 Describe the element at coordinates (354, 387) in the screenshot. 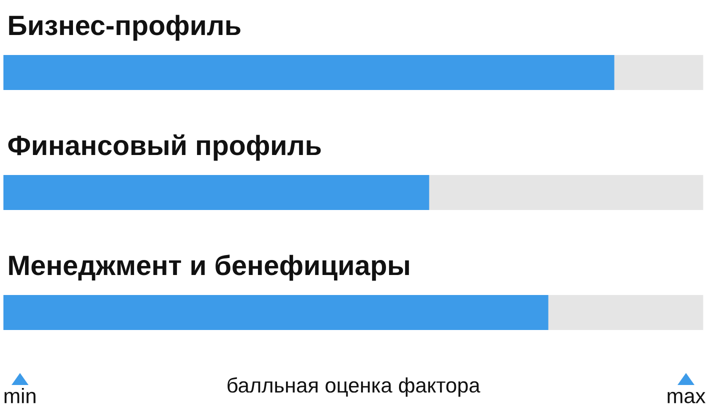

I see `x-axis-title: балльная оценка фактора` at that location.